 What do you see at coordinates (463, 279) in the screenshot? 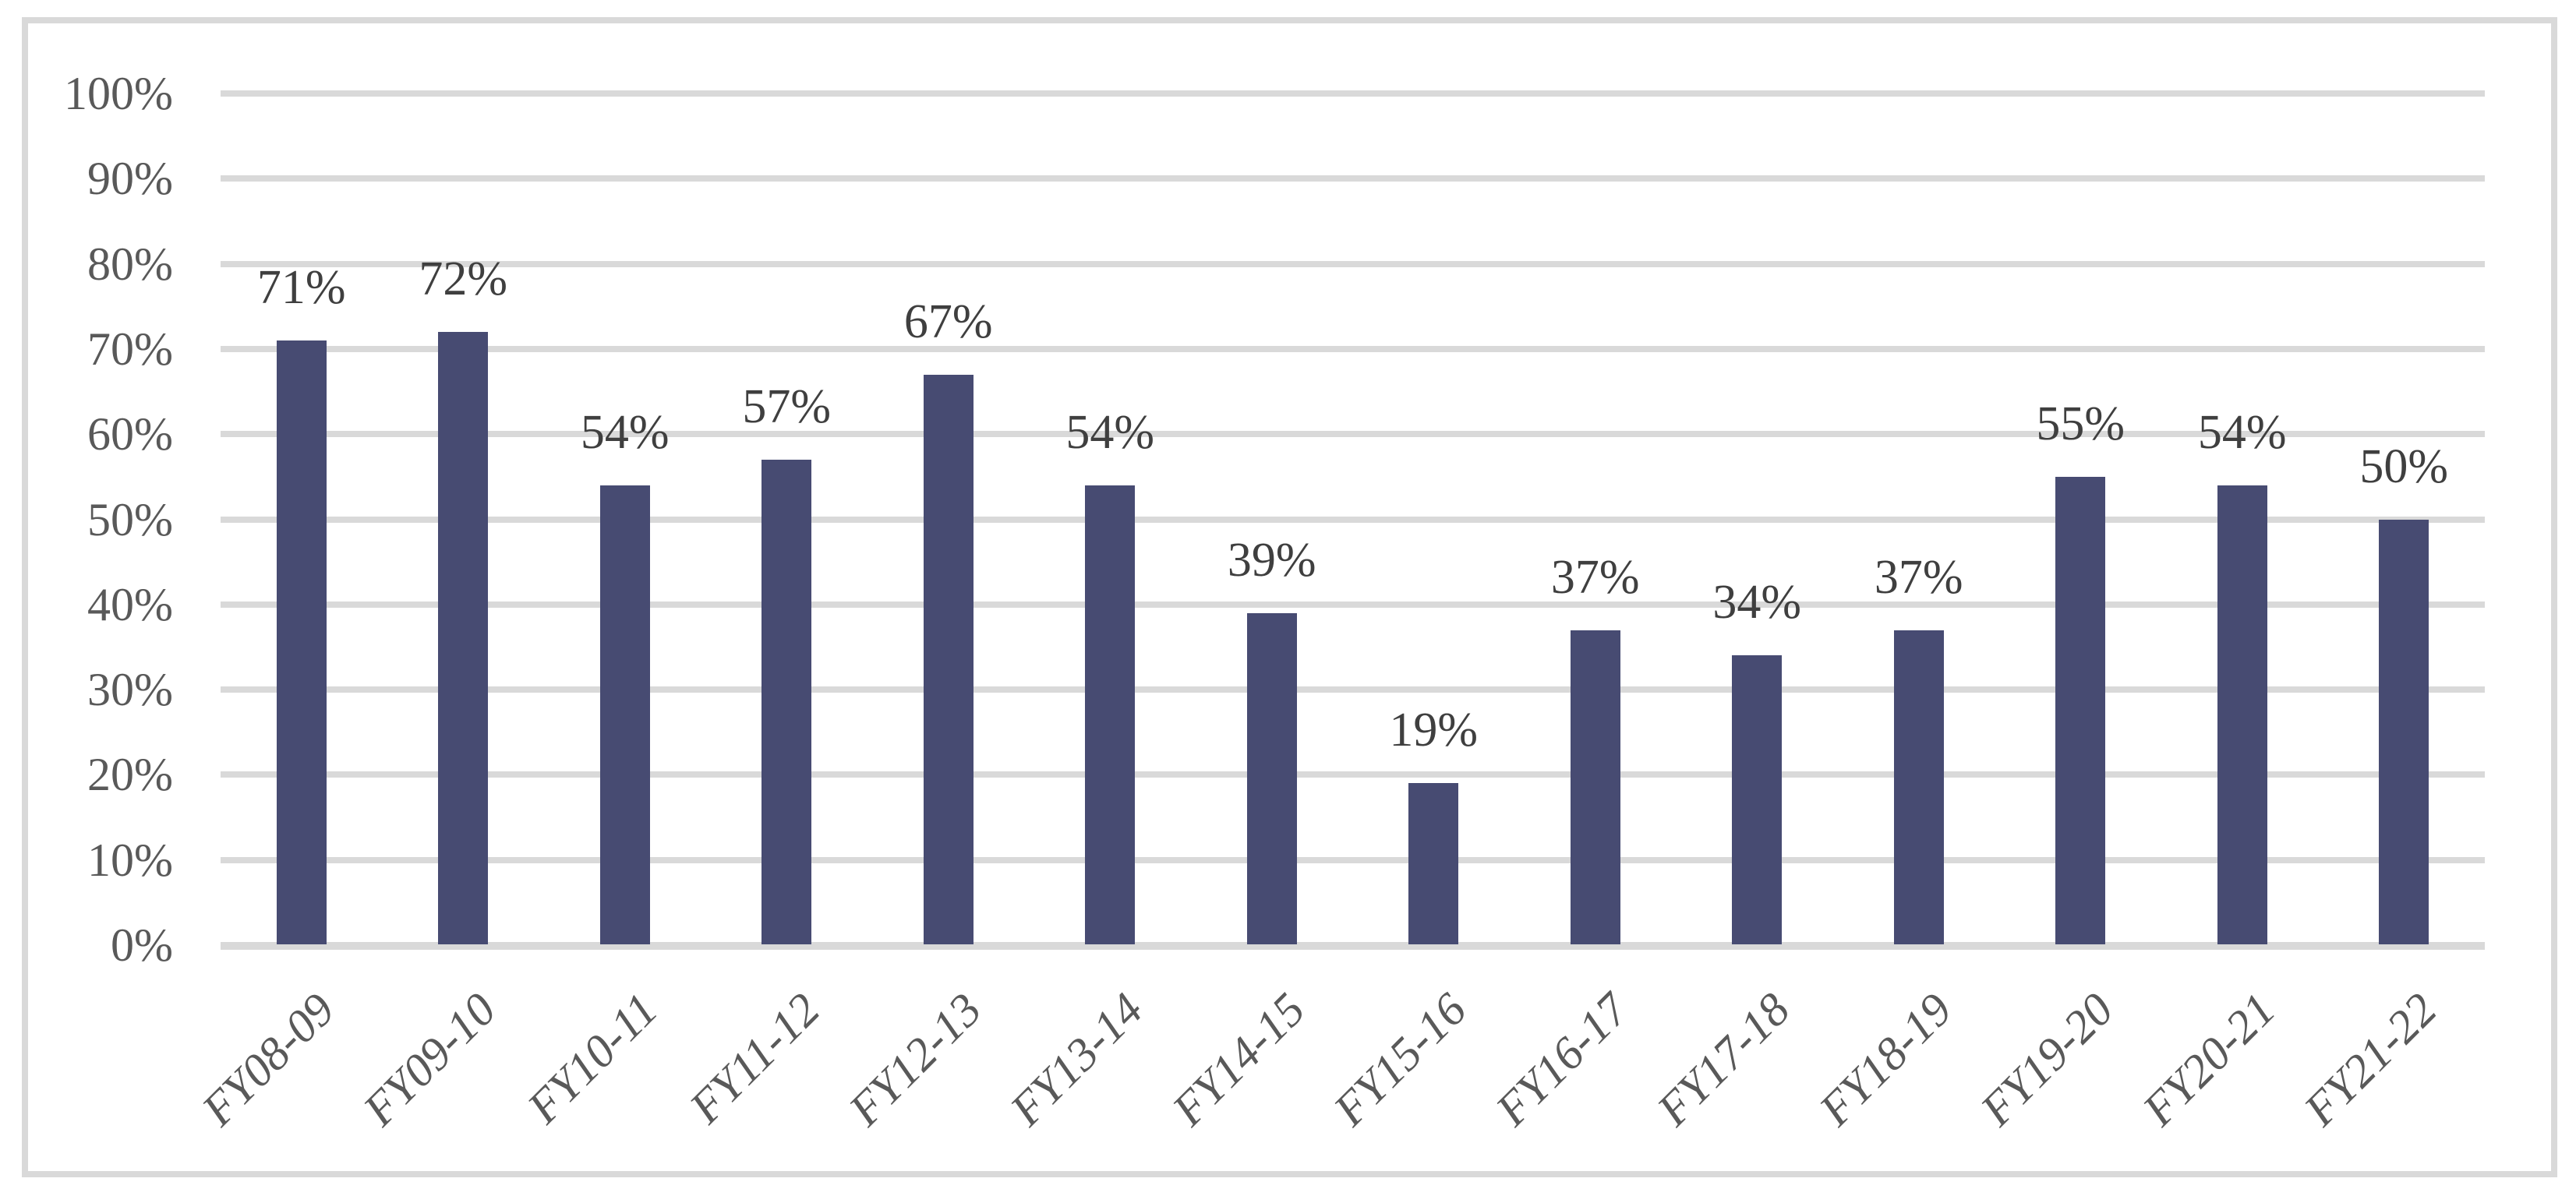
I see `bar-value-label: 72%` at bounding box center [463, 279].